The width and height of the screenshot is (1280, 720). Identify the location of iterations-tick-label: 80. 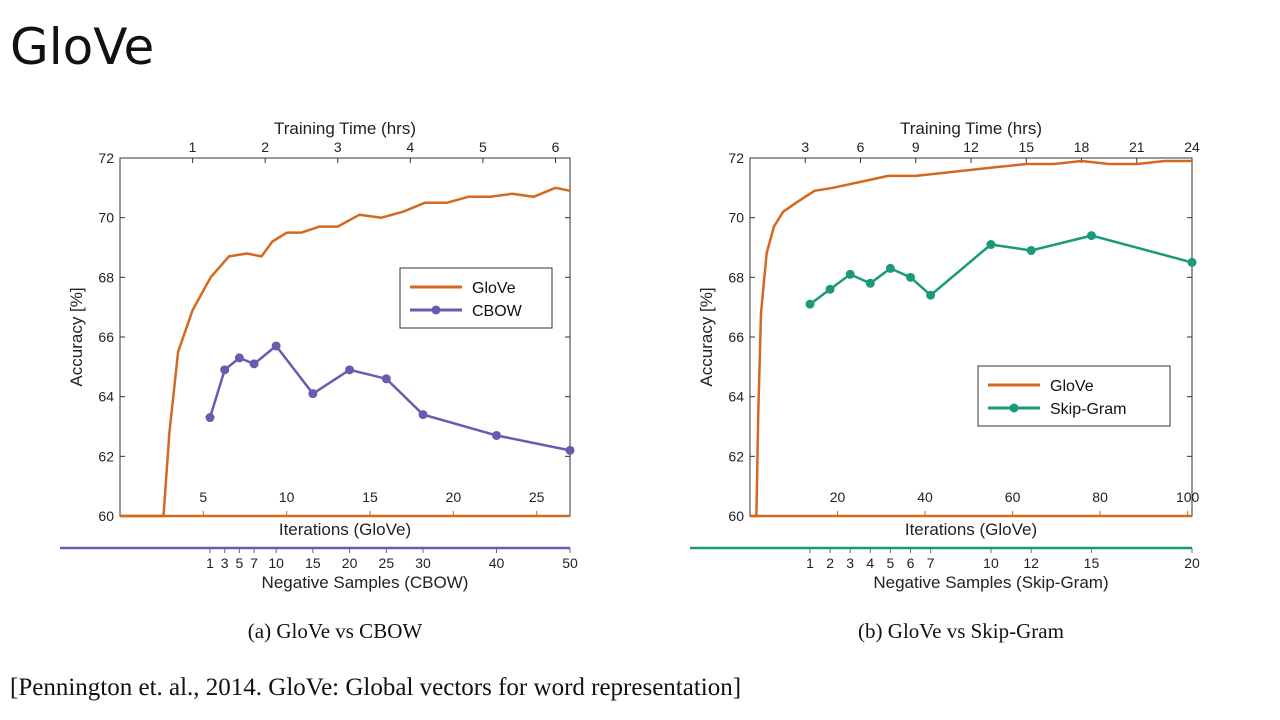
(1100, 497).